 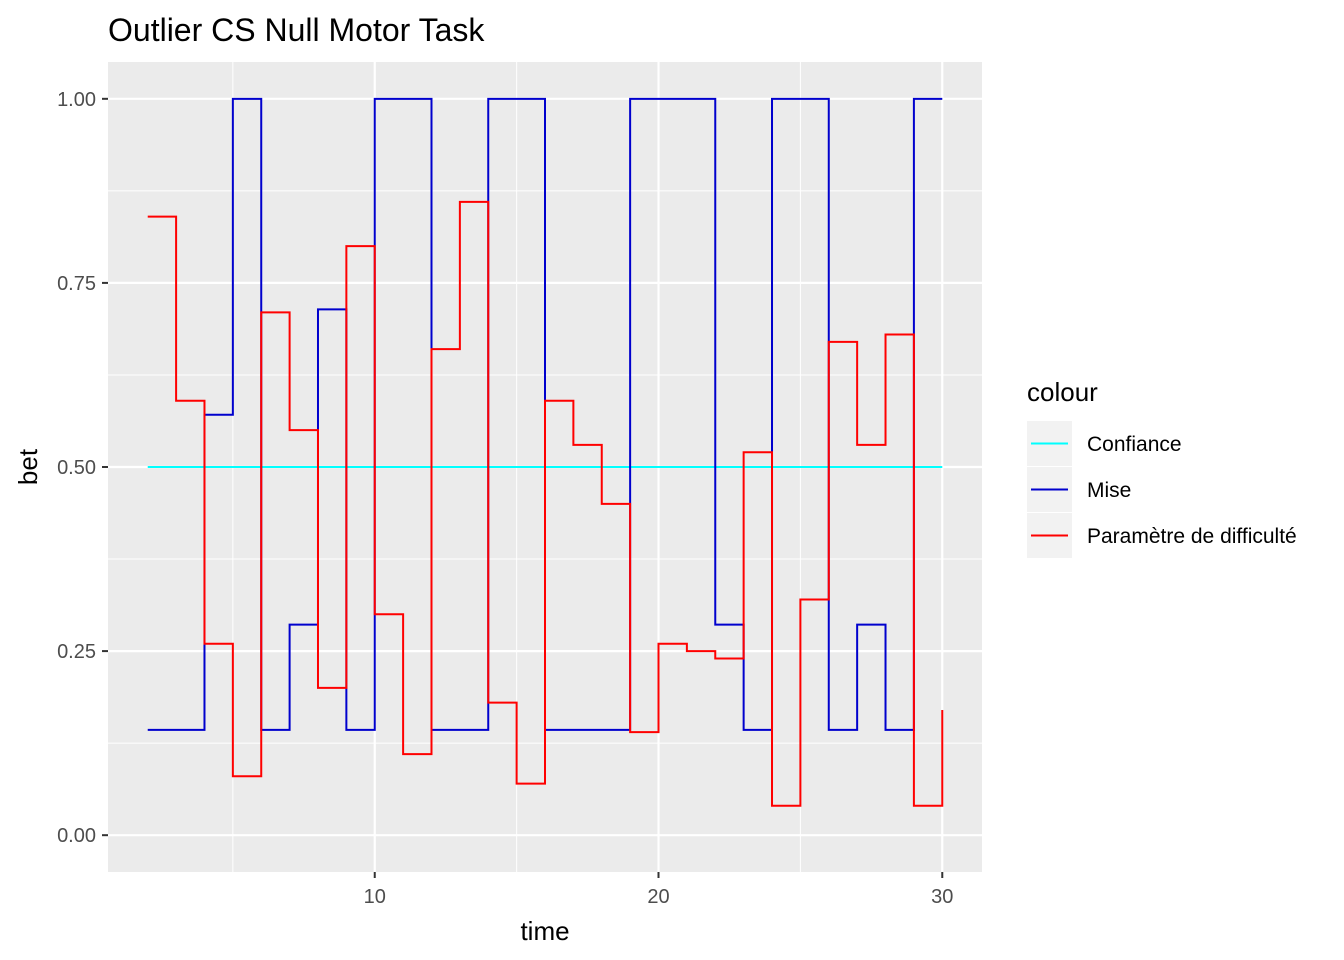 I want to click on x-tick-label: 20, so click(x=658, y=897).